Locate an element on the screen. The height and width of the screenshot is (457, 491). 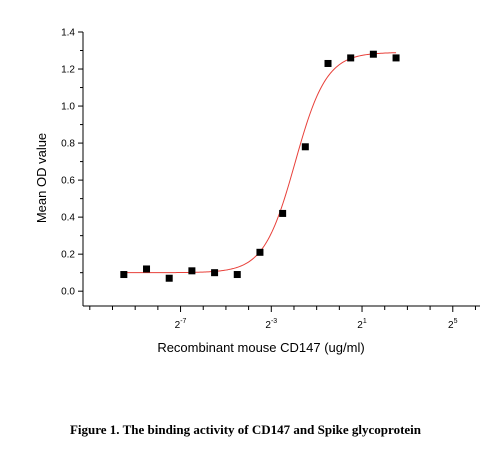
y-tick-label: 1.0 is located at coordinates (68, 107).